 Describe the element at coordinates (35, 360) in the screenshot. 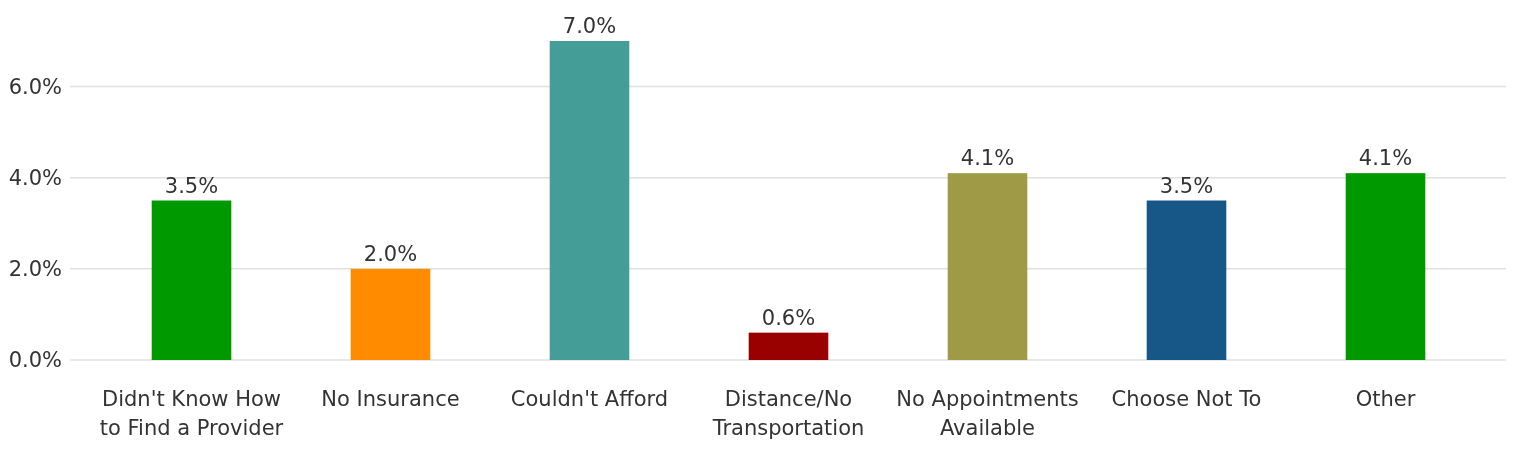

I see `y-tick-label: 0.0%` at that location.